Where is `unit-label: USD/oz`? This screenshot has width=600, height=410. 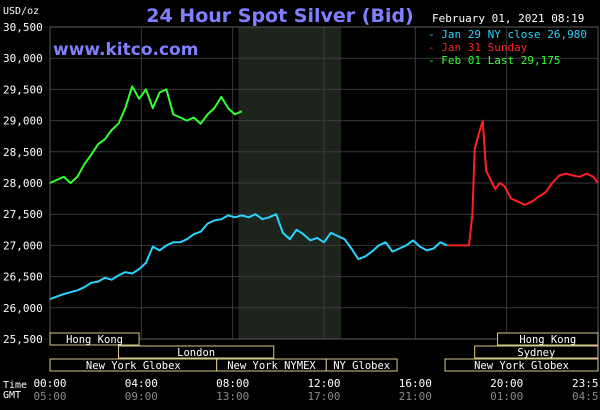
unit-label: USD/oz is located at coordinates (21, 11).